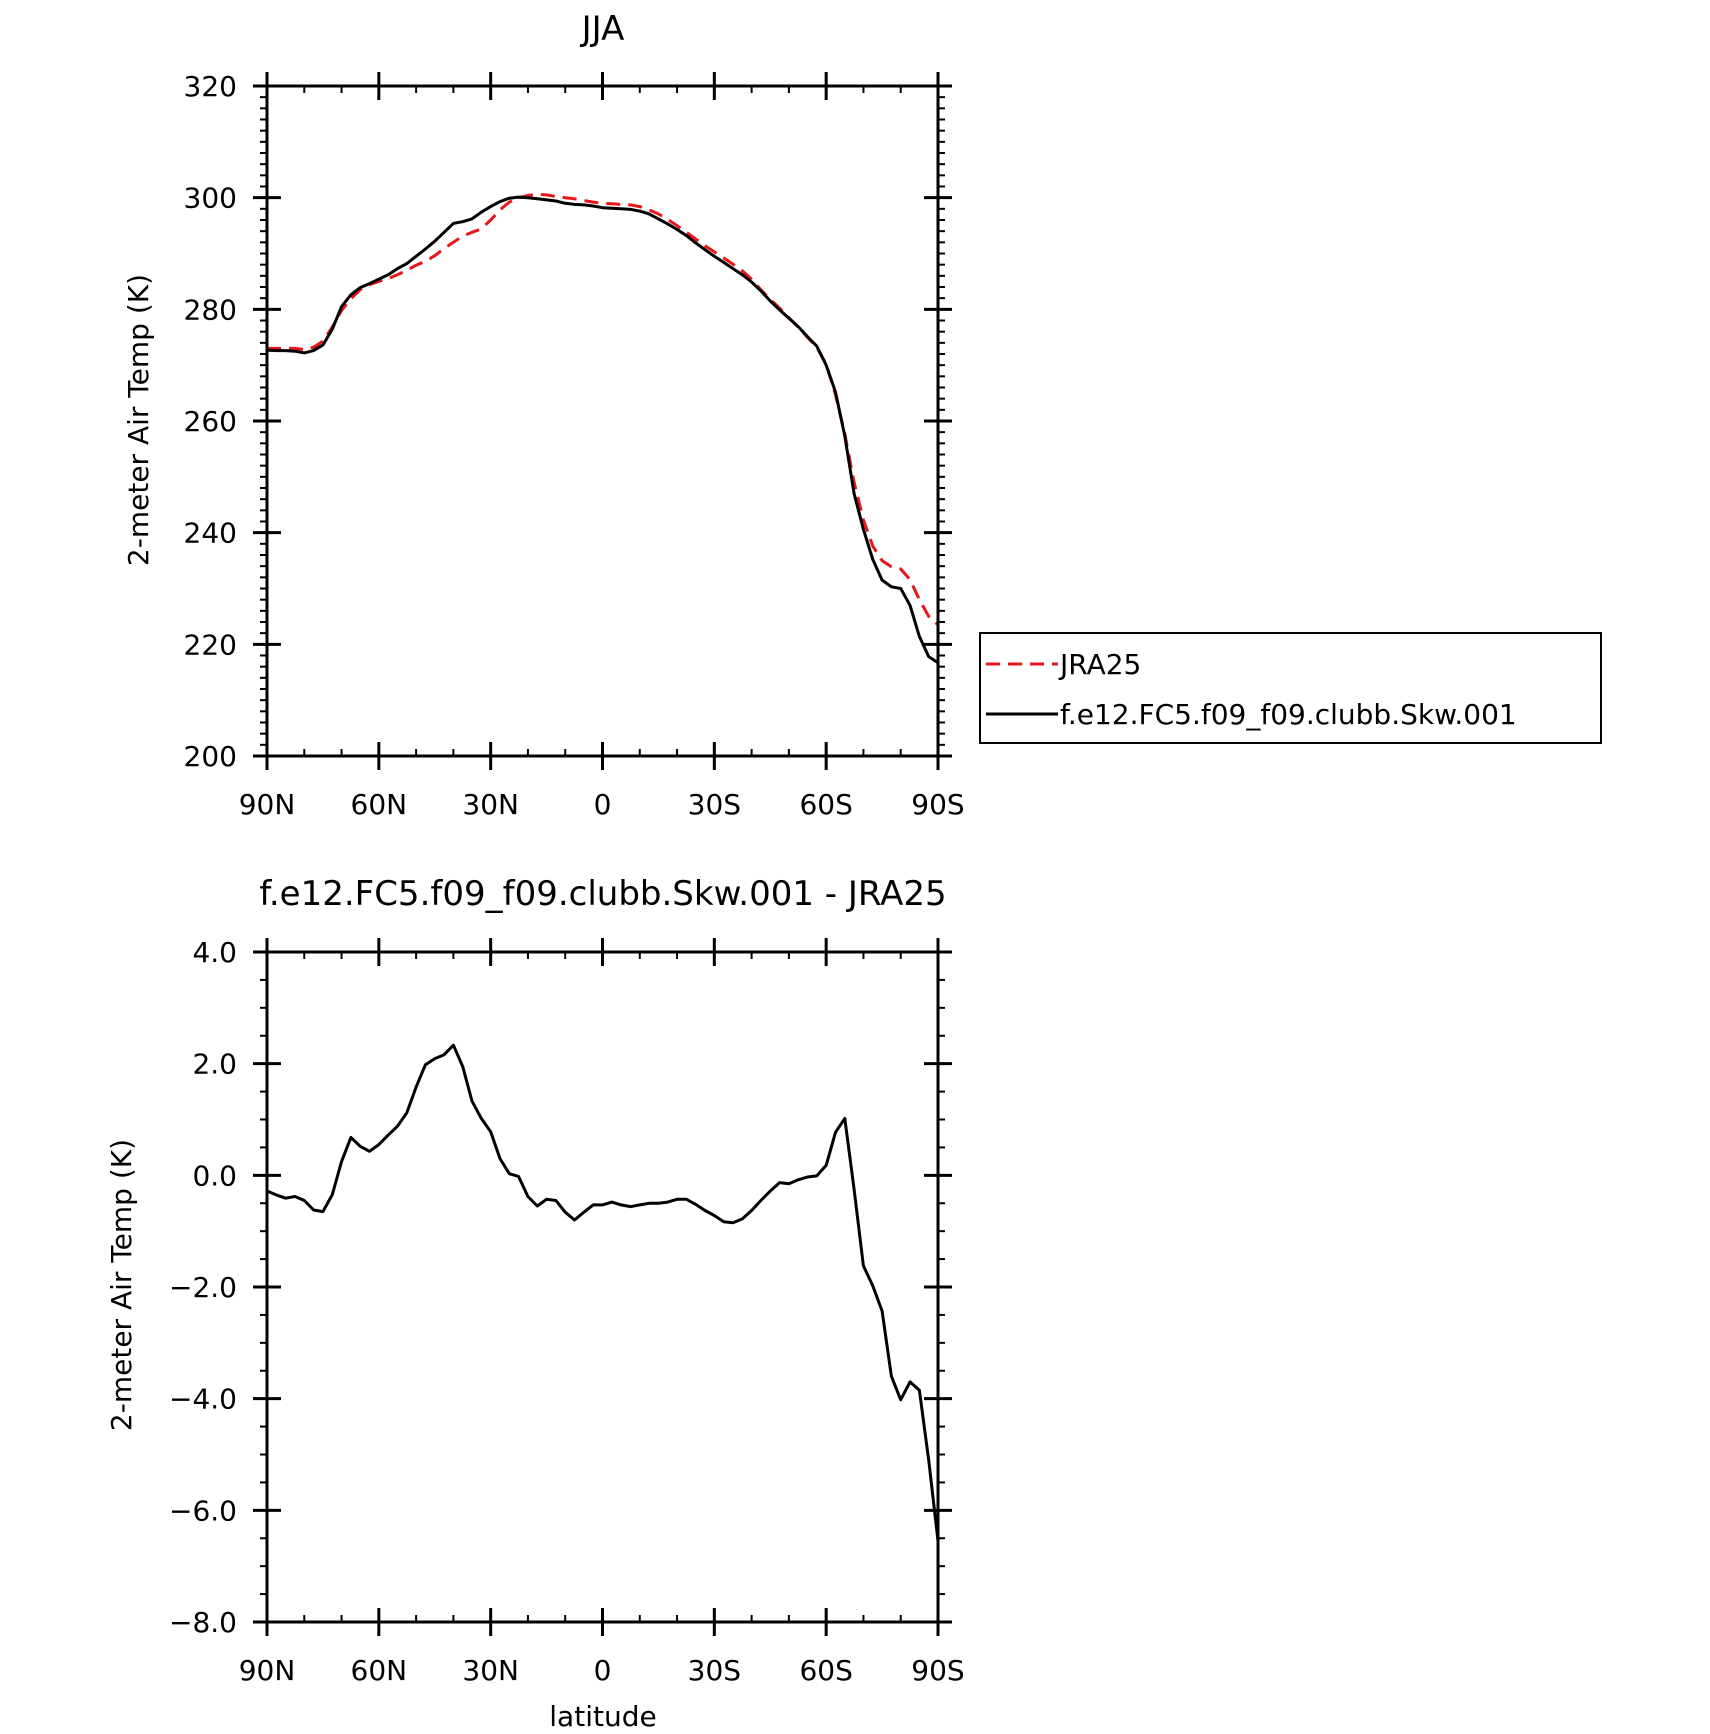 The width and height of the screenshot is (1710, 1734). I want to click on legend-label-jra25: JRA25, so click(1099, 664).